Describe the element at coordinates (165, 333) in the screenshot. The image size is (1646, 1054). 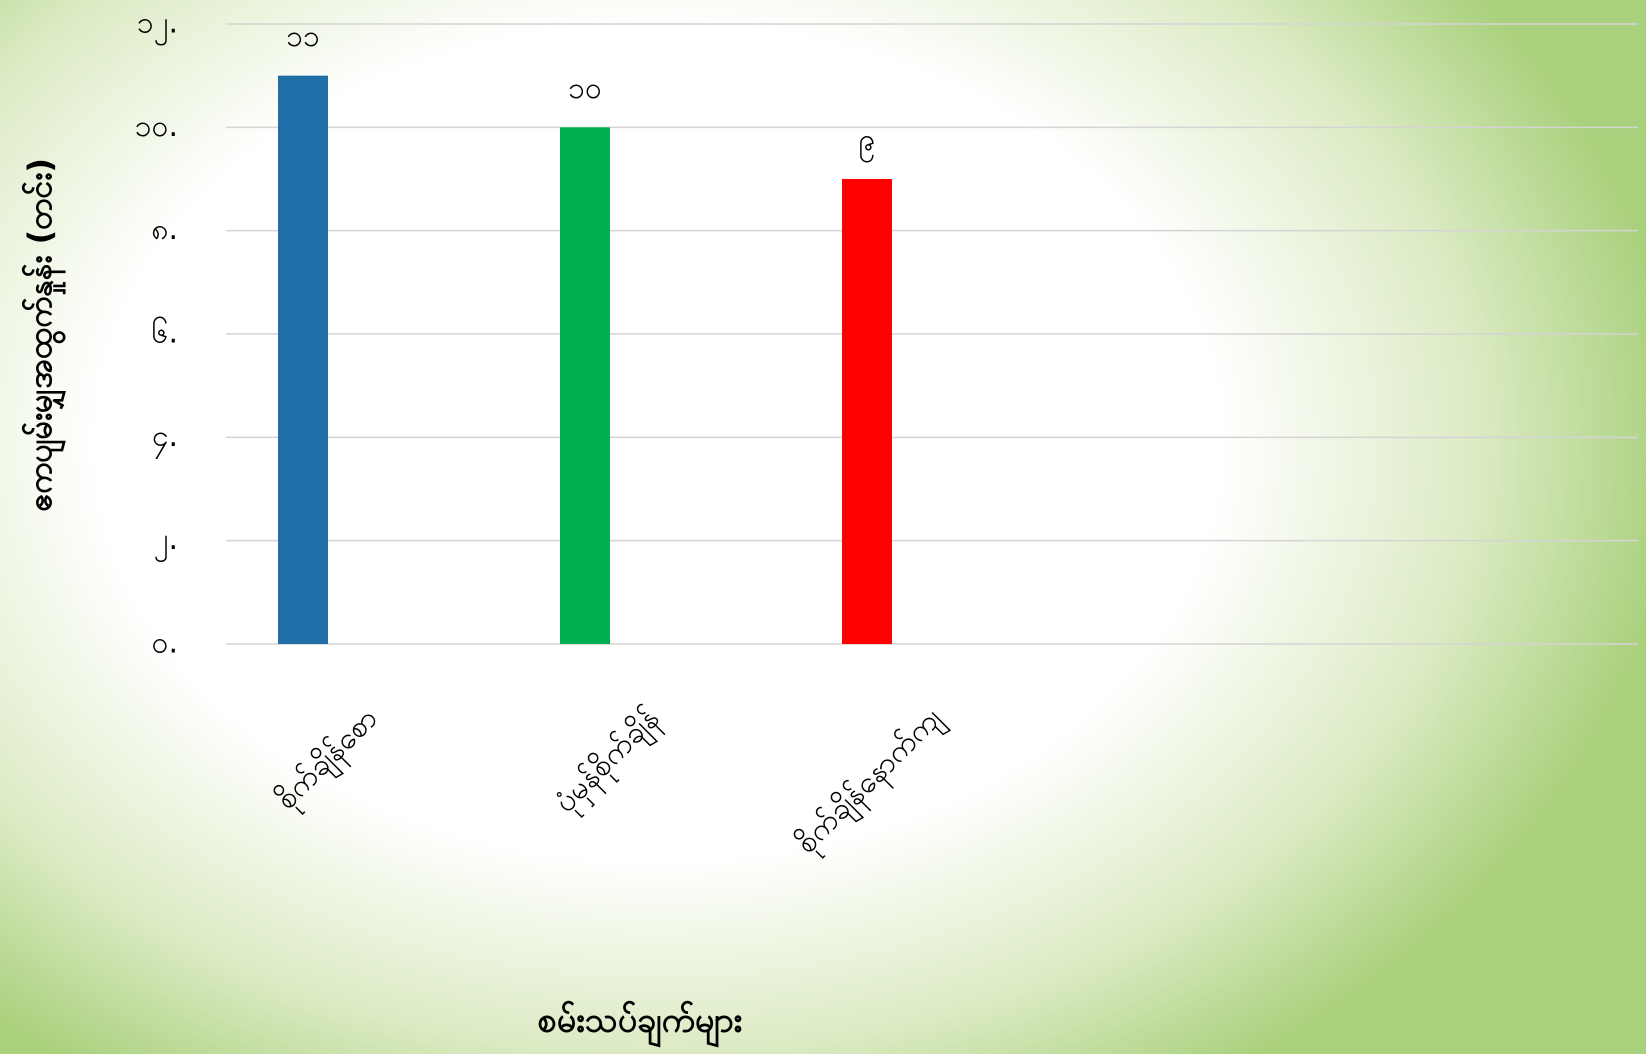
I see `y-tick-label: ၆.` at that location.